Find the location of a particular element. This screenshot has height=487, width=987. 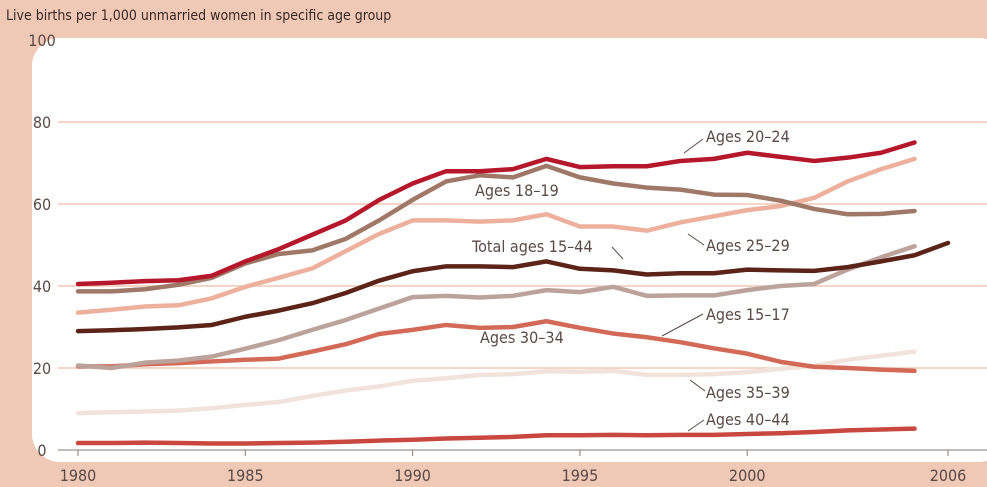

x-tick-label: 1990 is located at coordinates (412, 475).